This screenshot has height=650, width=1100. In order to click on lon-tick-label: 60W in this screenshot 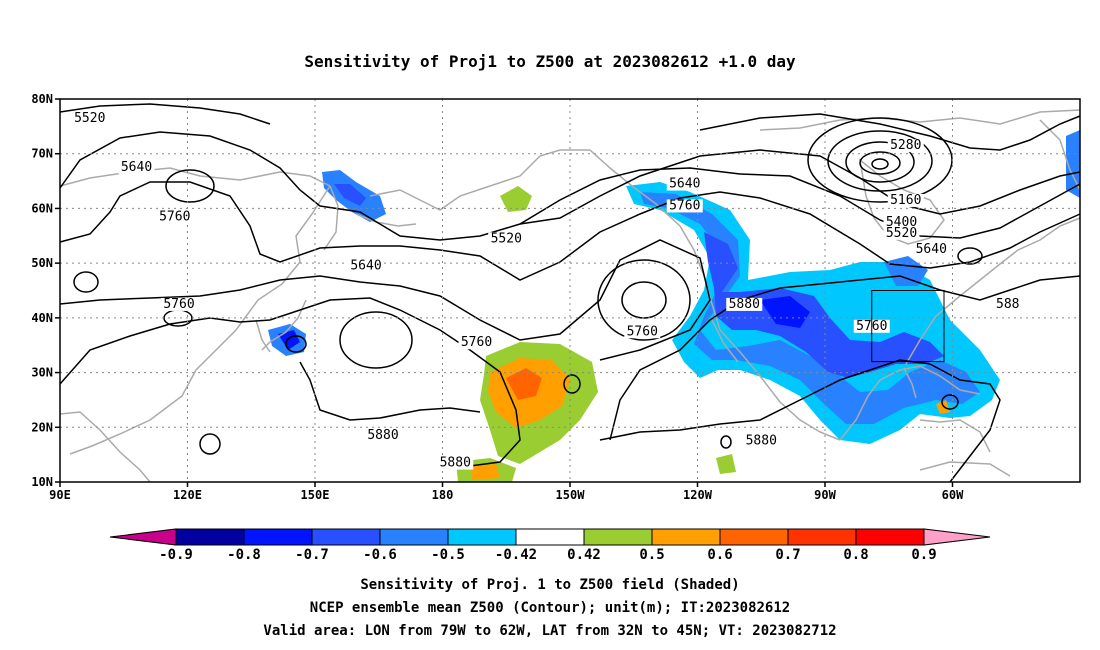, I will do `click(953, 495)`.